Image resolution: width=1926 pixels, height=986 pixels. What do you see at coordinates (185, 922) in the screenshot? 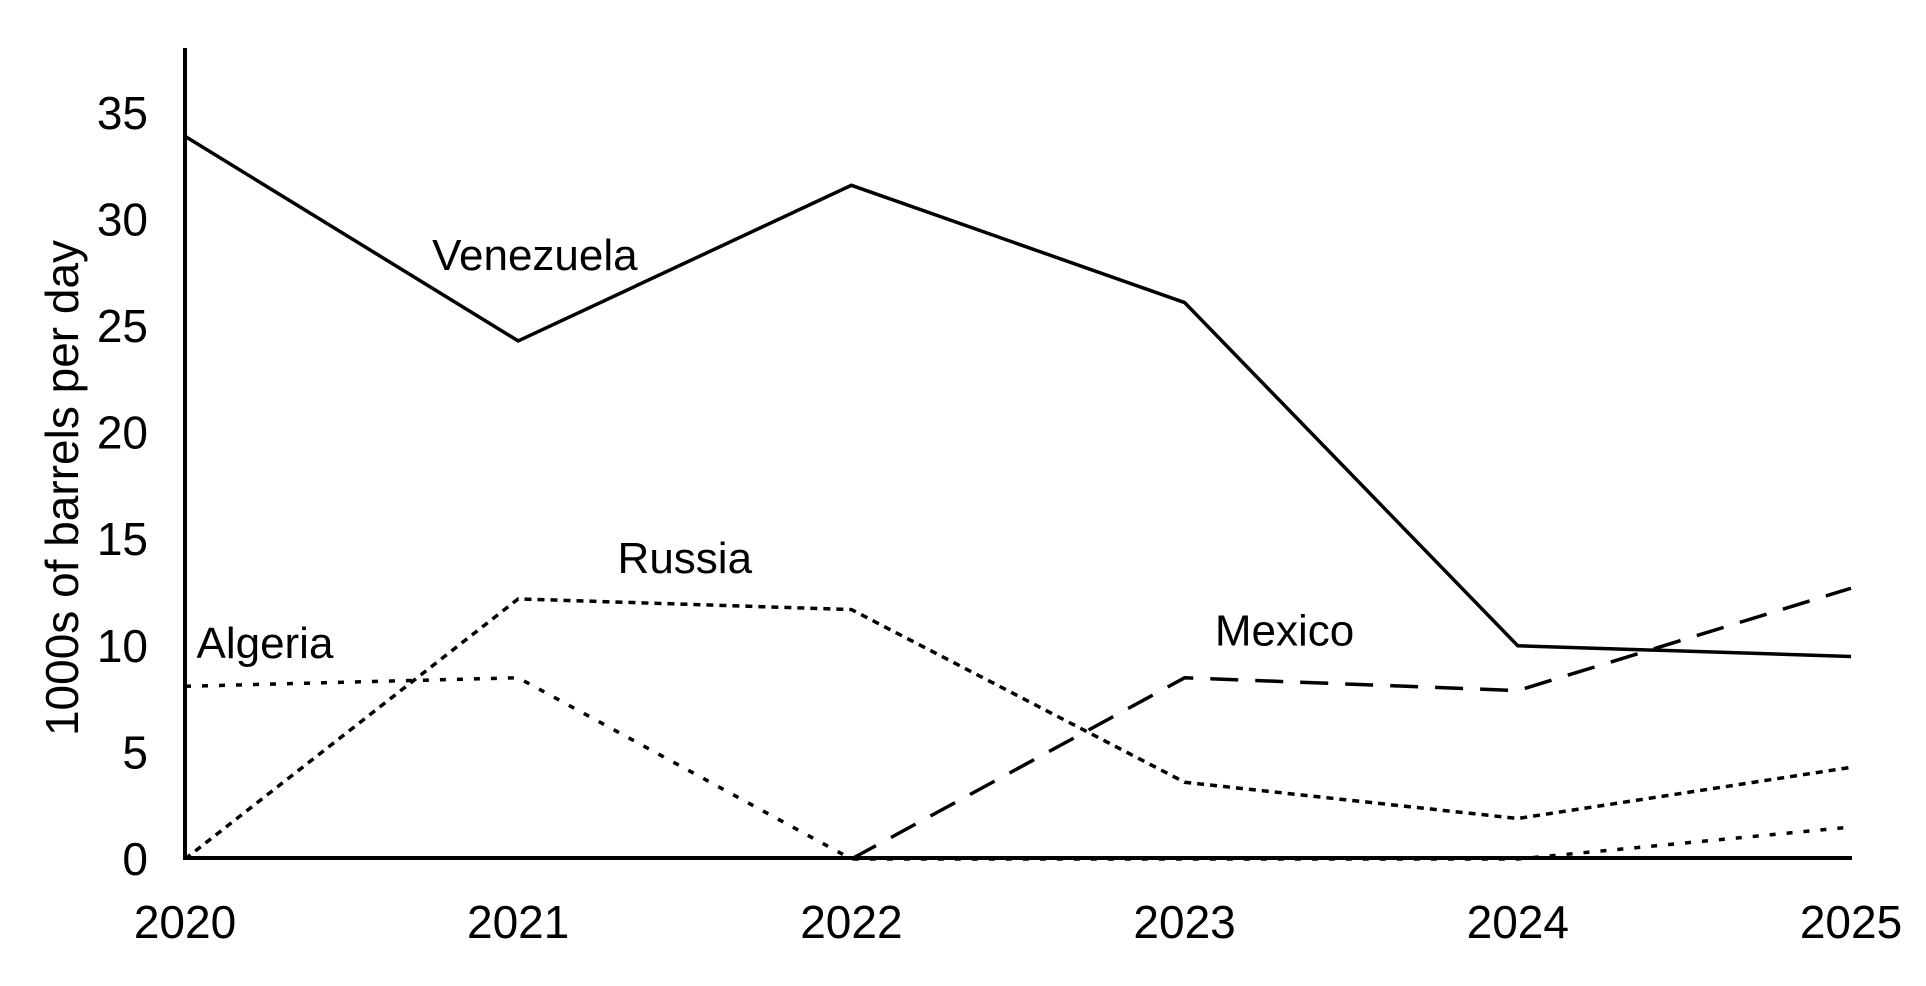
I see `x-tick-label-2020: 2020` at bounding box center [185, 922].